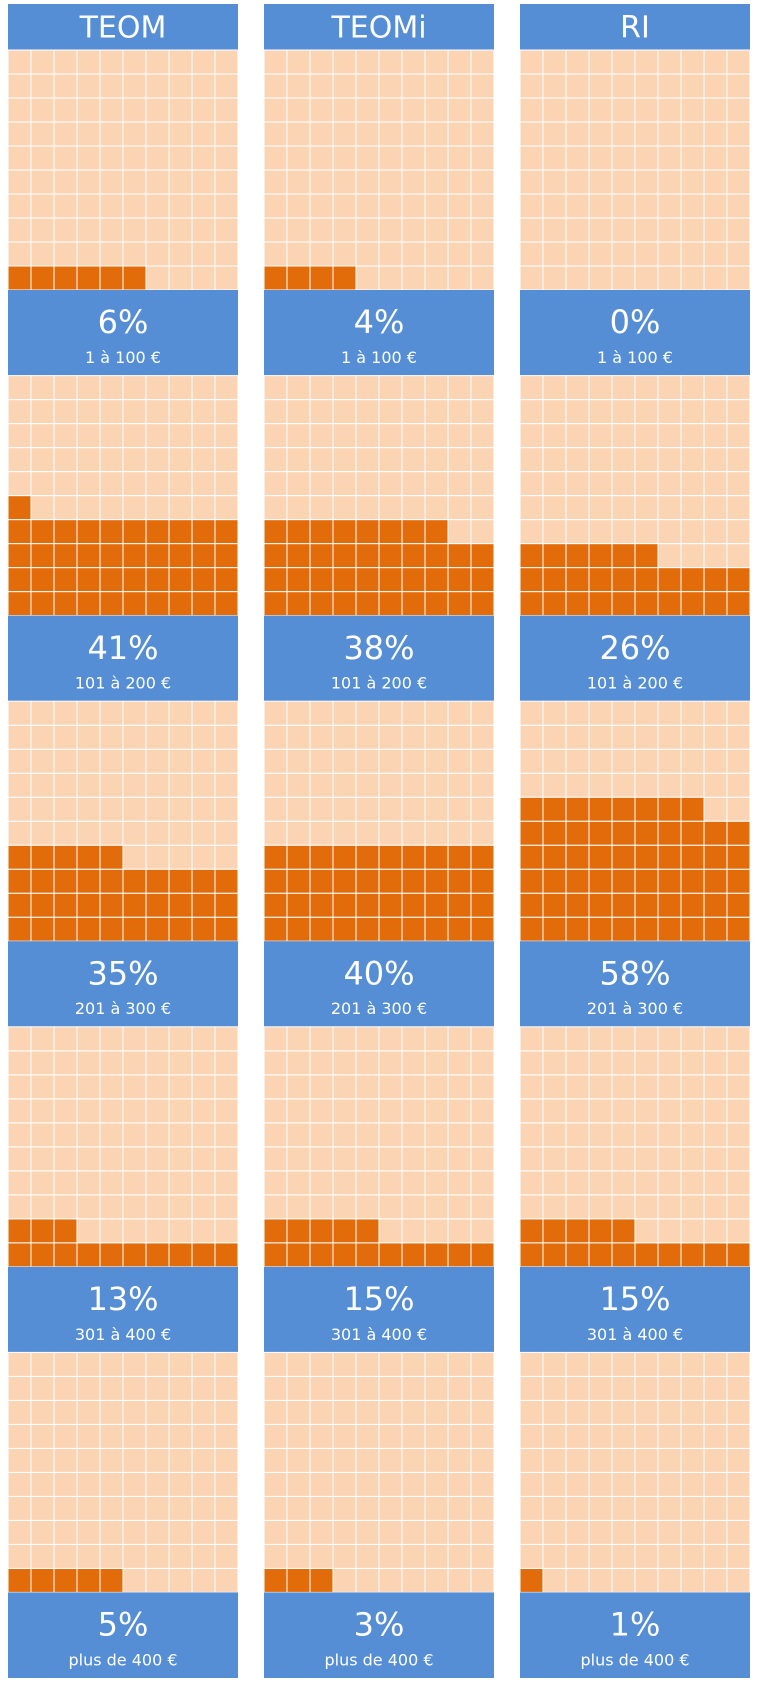 The image size is (766, 1692). I want to click on range-label: plus de 400 €, so click(378, 1659).